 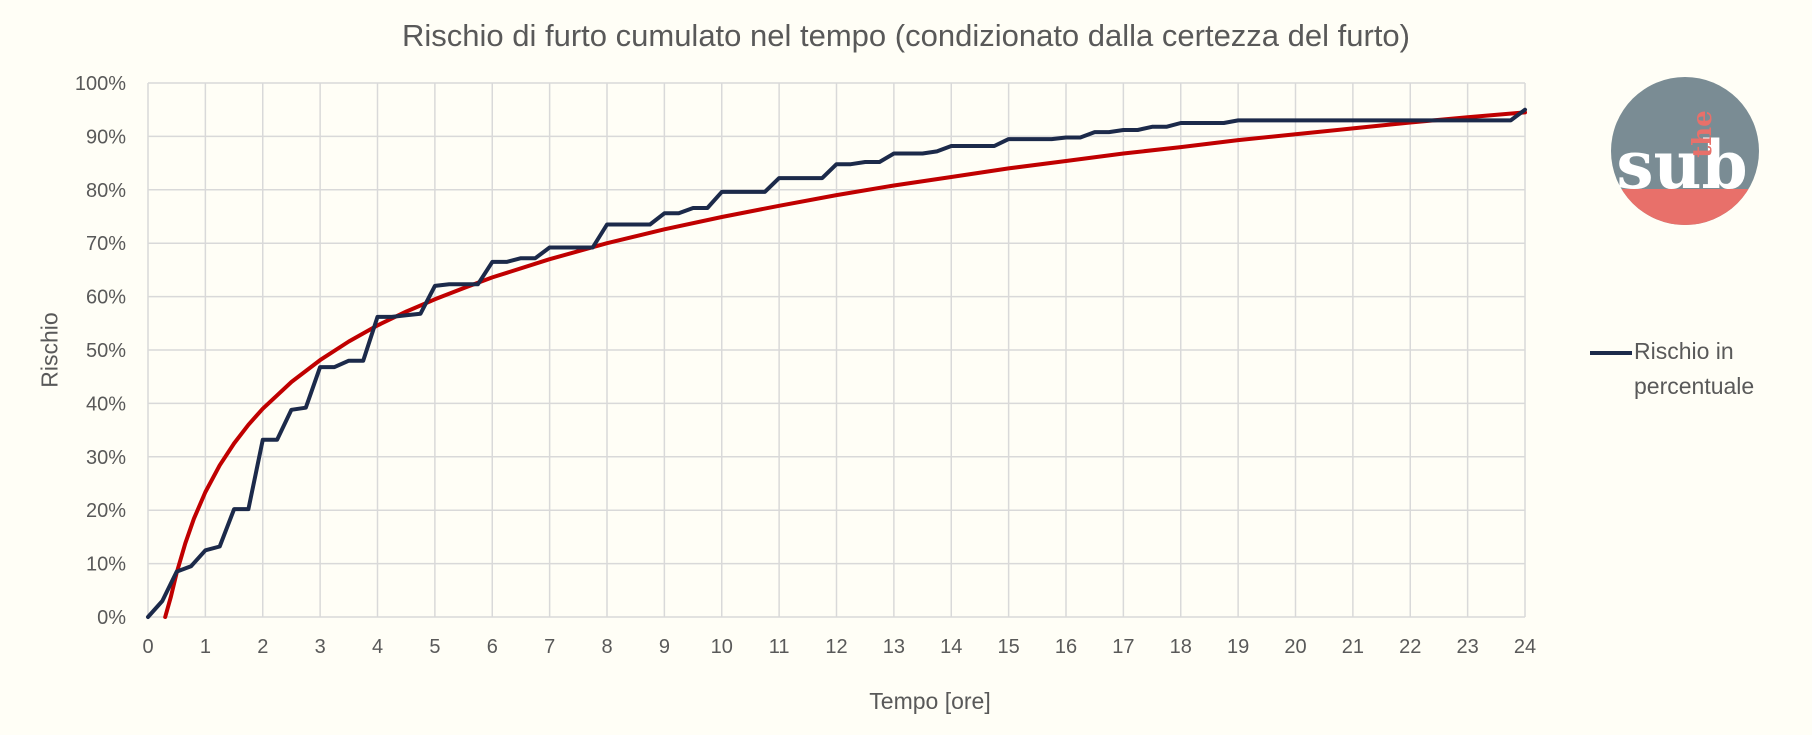 What do you see at coordinates (664, 647) in the screenshot?
I see `x-tick-label: 9` at bounding box center [664, 647].